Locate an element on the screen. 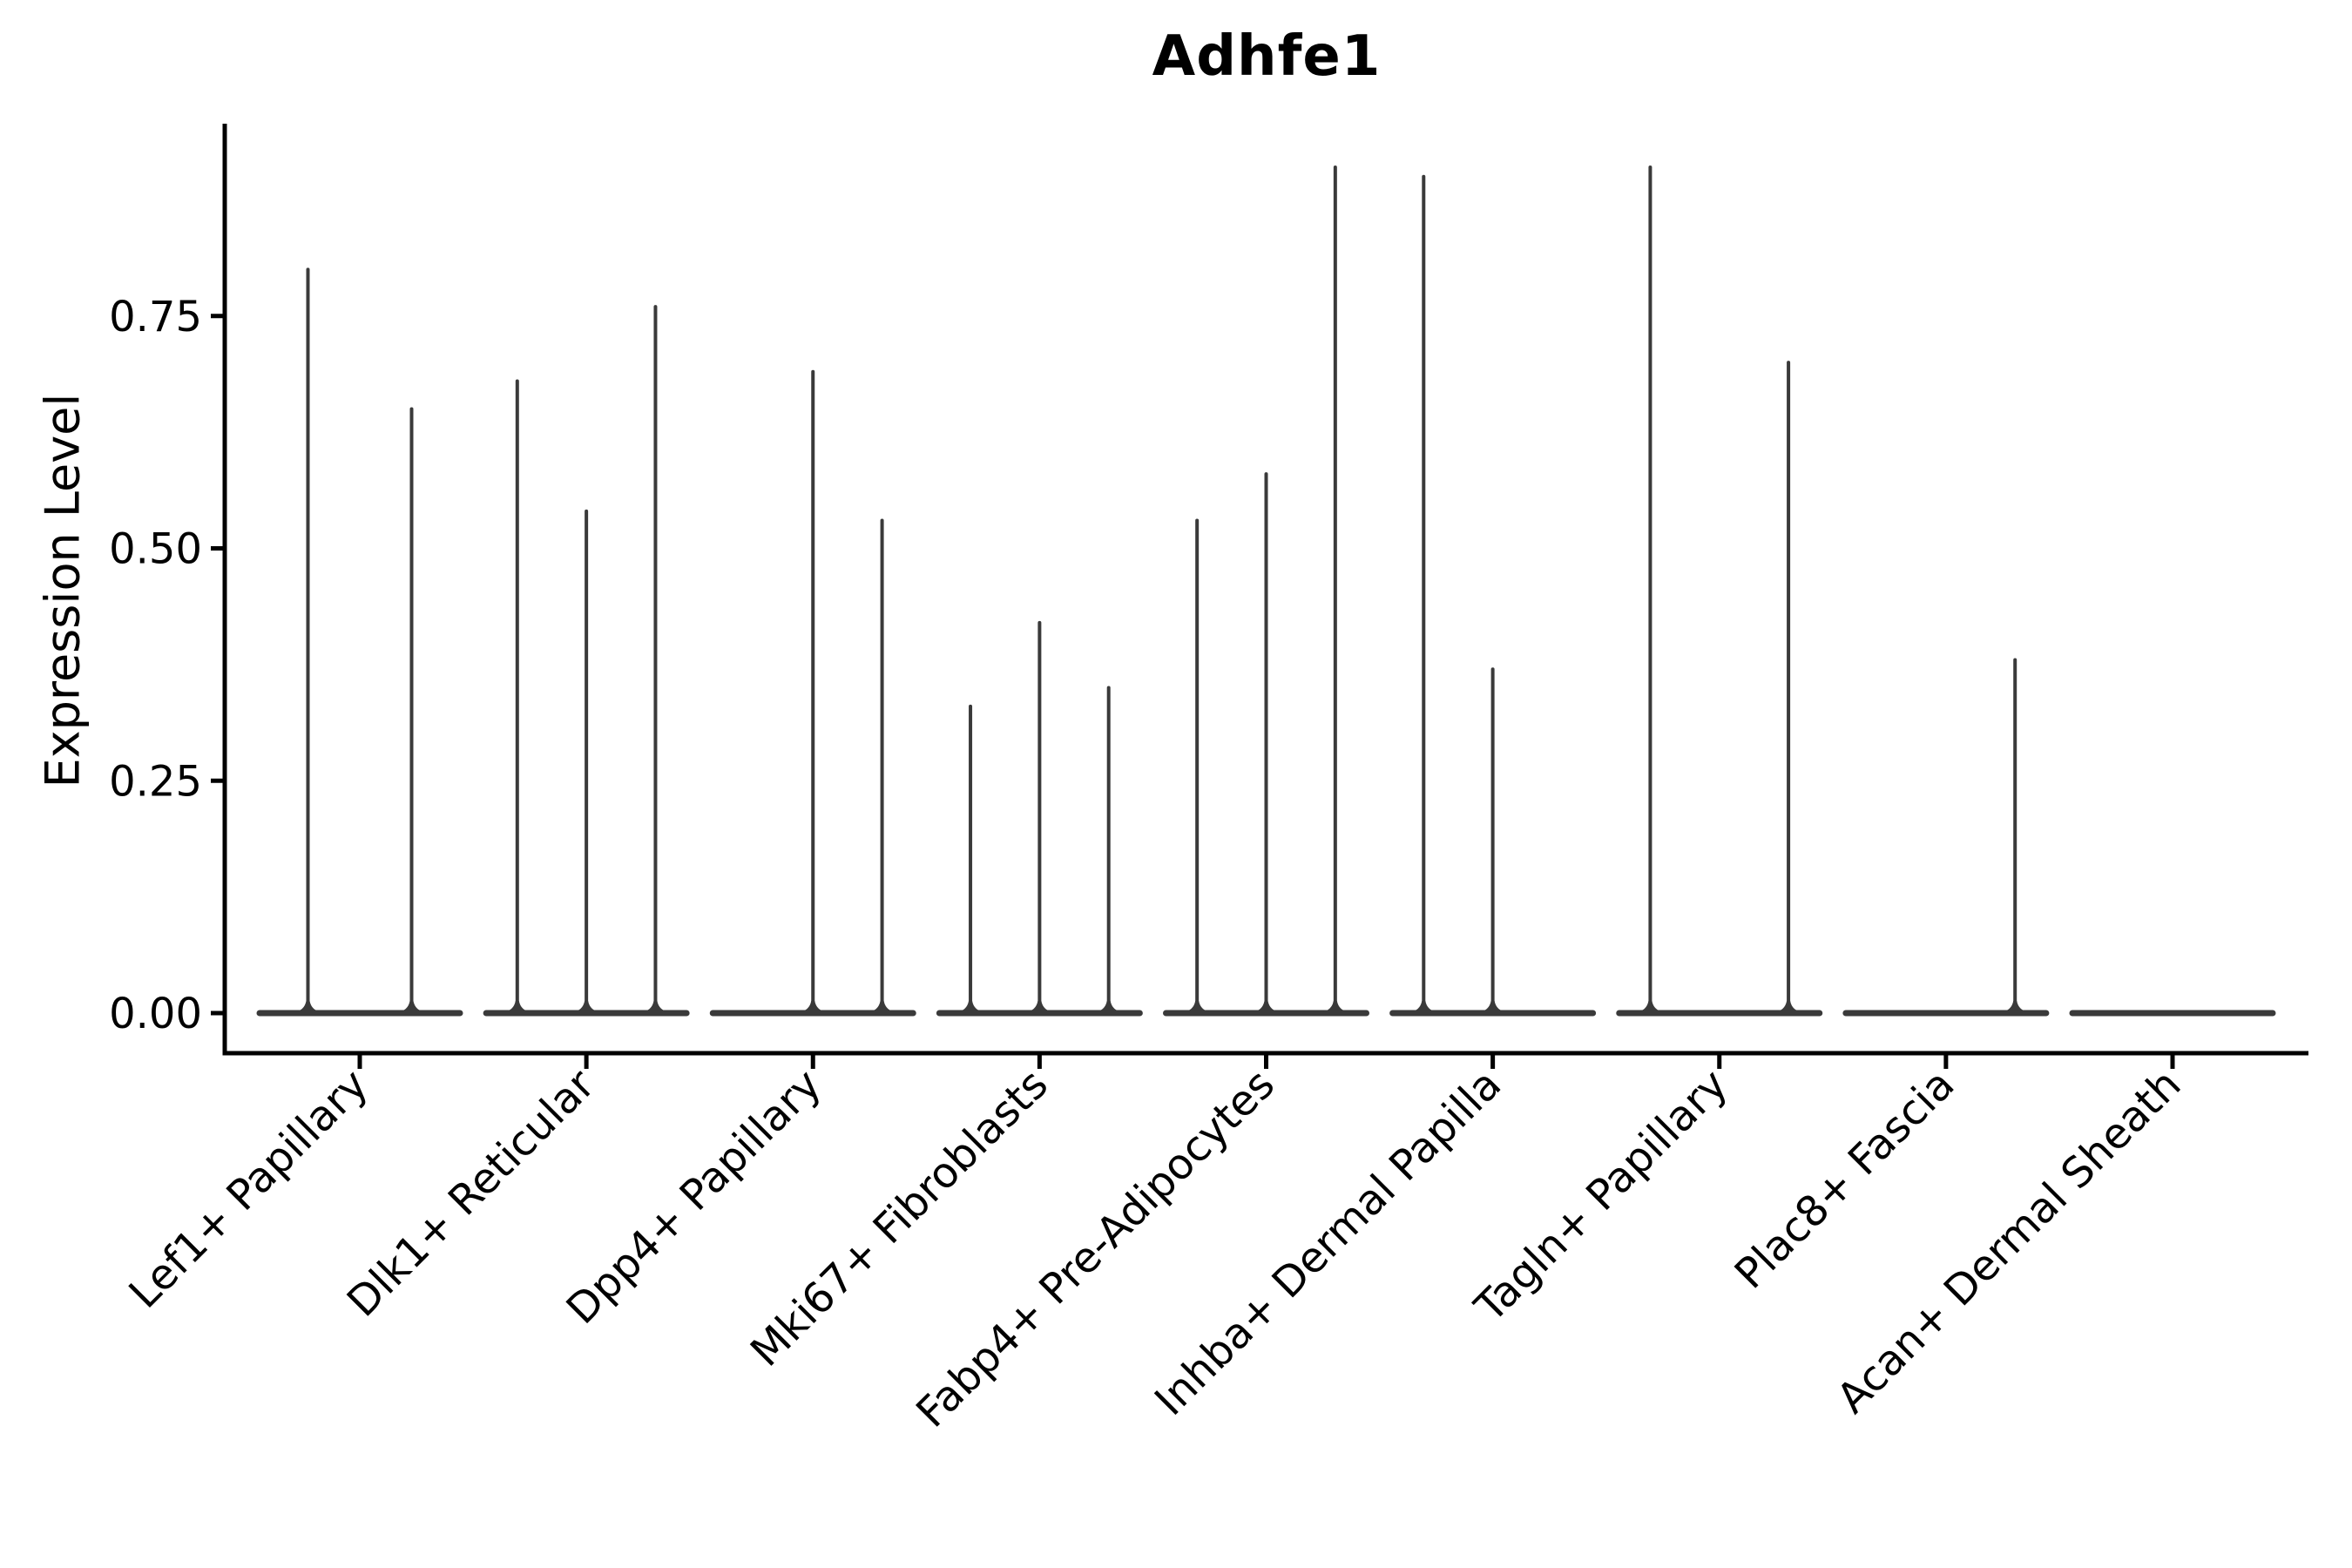 The width and height of the screenshot is (2352, 1568). y-tick-label: 0.50 is located at coordinates (155, 549).